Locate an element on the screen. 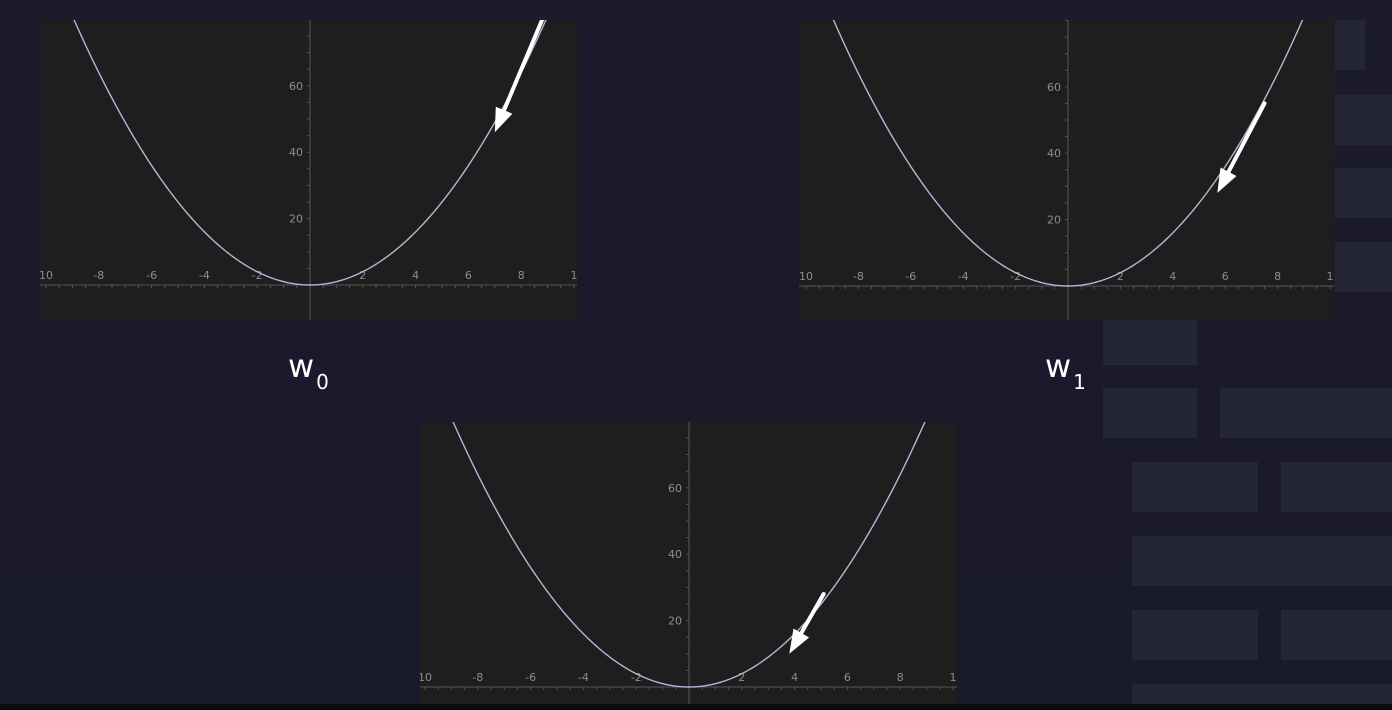 The width and height of the screenshot is (1392, 710). weight-label-subscript: 0 is located at coordinates (322, 382).